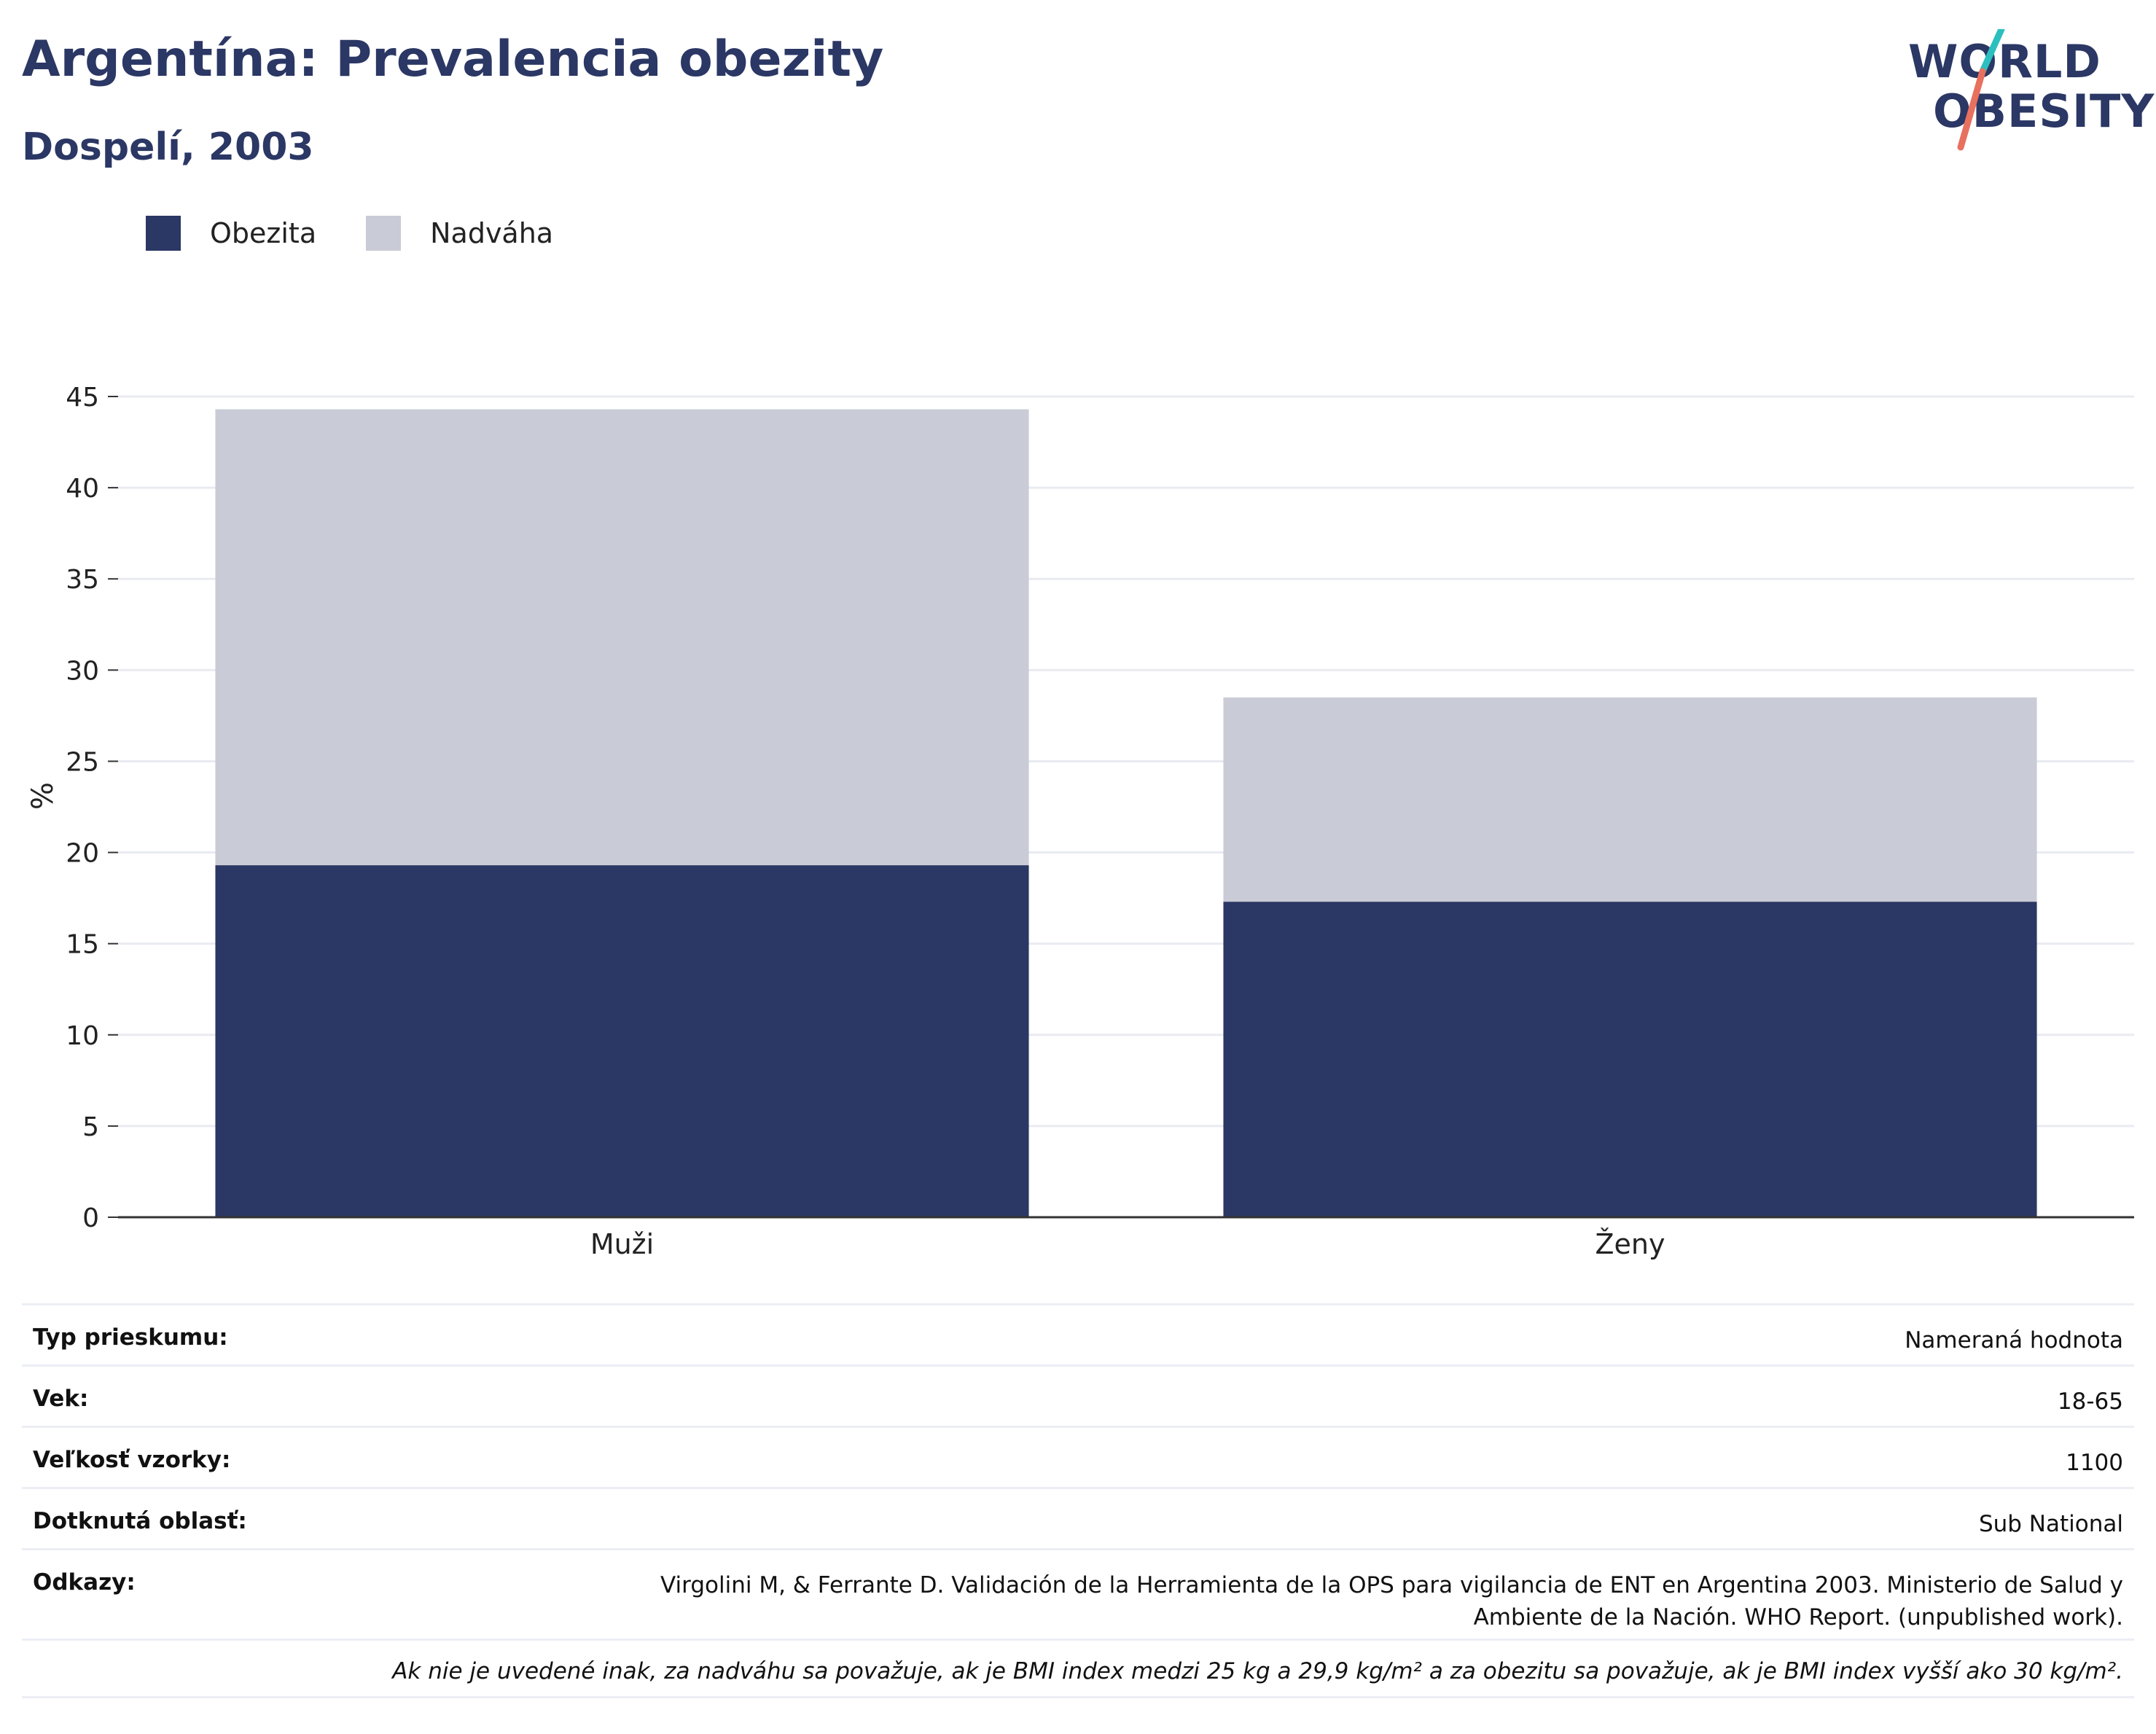 The image size is (2156, 1734). I want to click on y-tick-label: 0, so click(91, 1218).